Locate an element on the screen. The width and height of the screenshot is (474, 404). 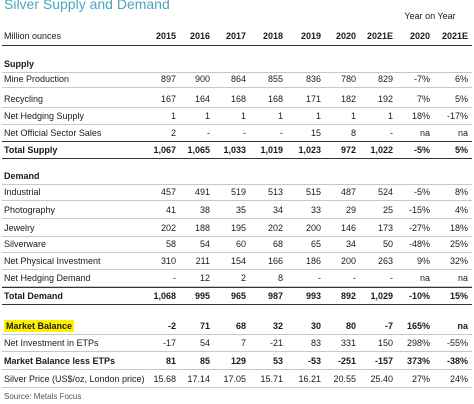
cell: 298% is located at coordinates (418, 343).